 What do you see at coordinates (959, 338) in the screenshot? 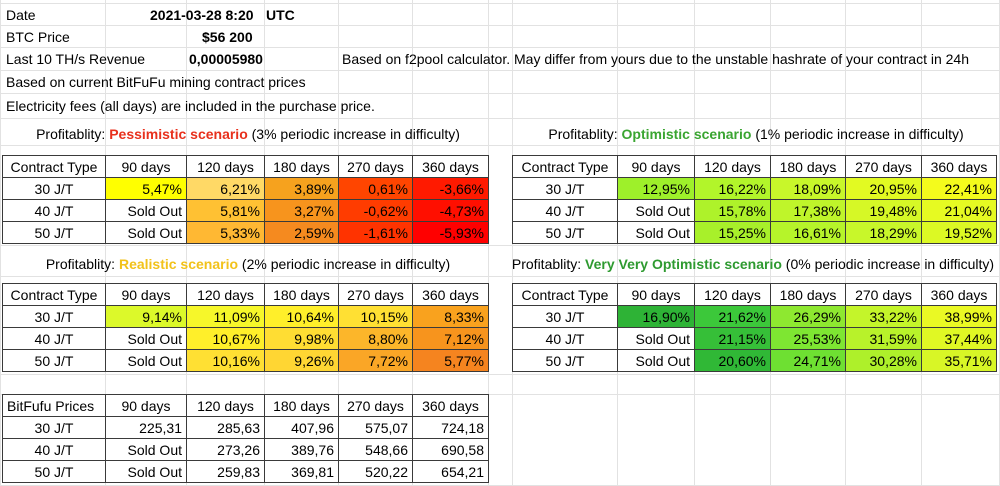
I see `value-cell: 37,44%` at bounding box center [959, 338].